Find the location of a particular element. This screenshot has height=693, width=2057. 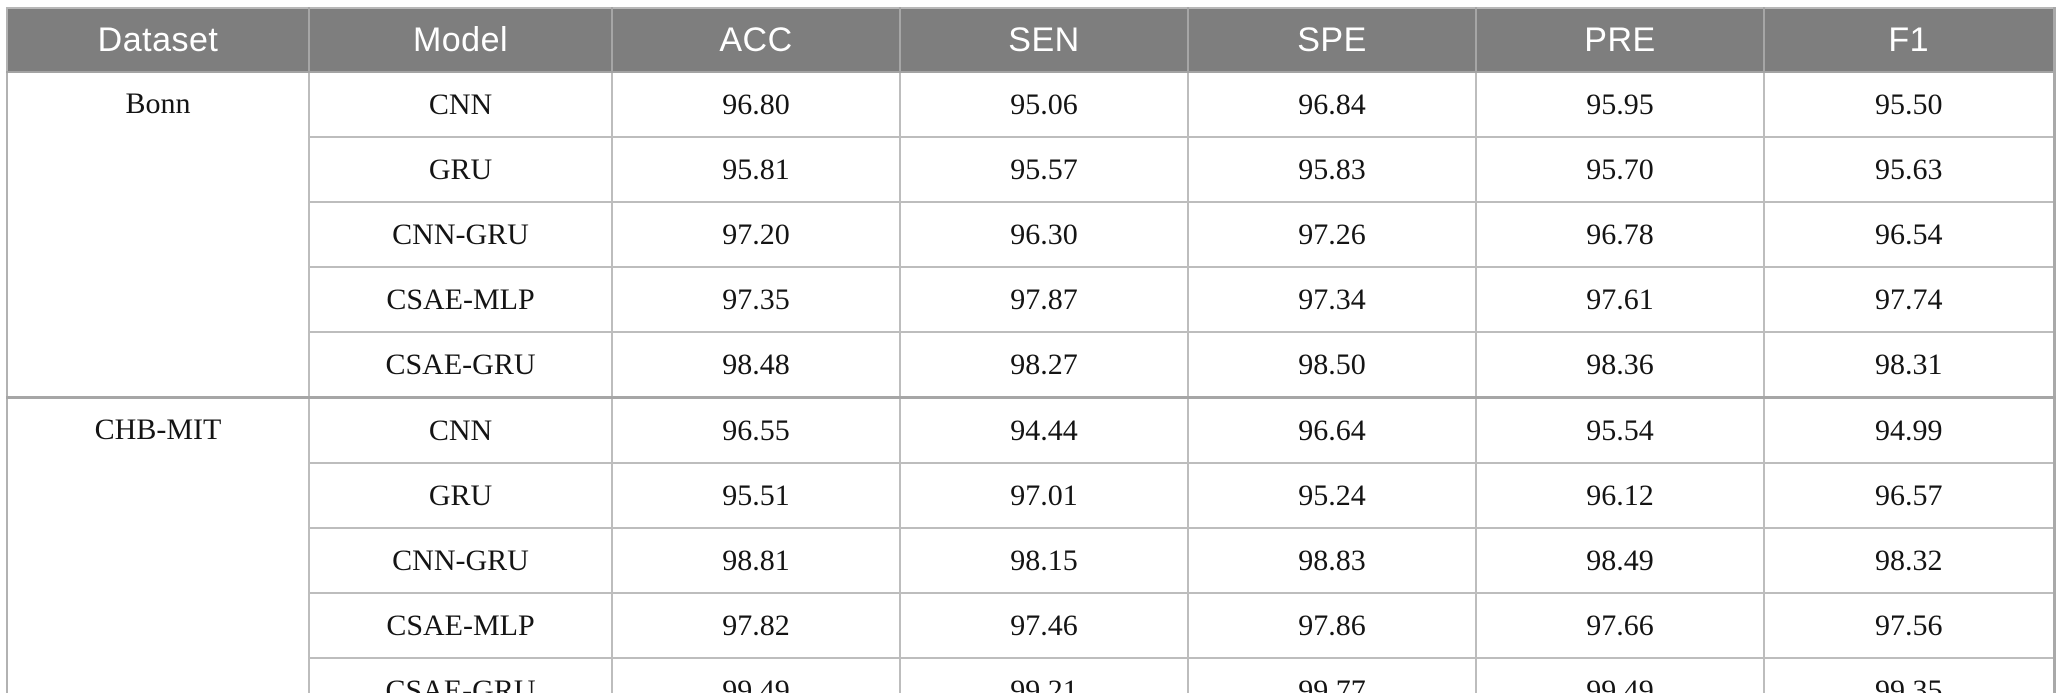

metric-value-cell: 98.49 is located at coordinates (1619, 560).